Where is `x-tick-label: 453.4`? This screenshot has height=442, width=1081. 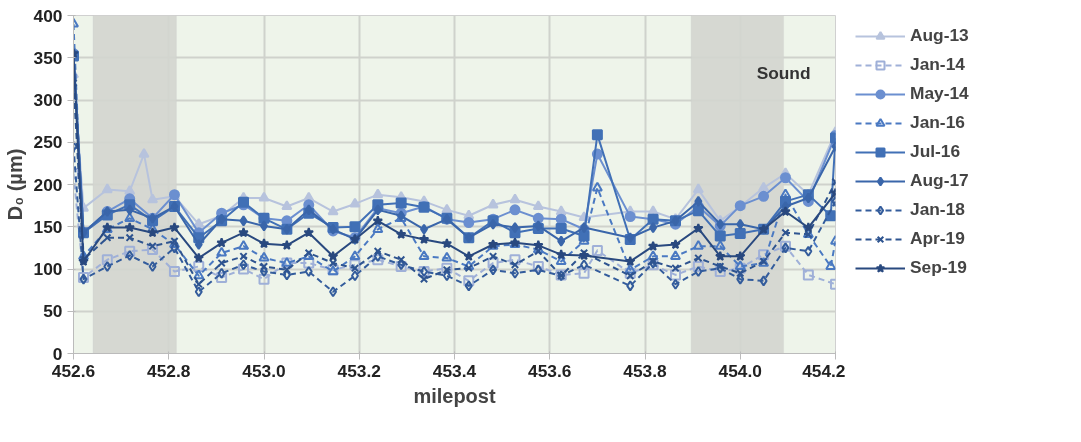
x-tick-label: 453.4 is located at coordinates (454, 370).